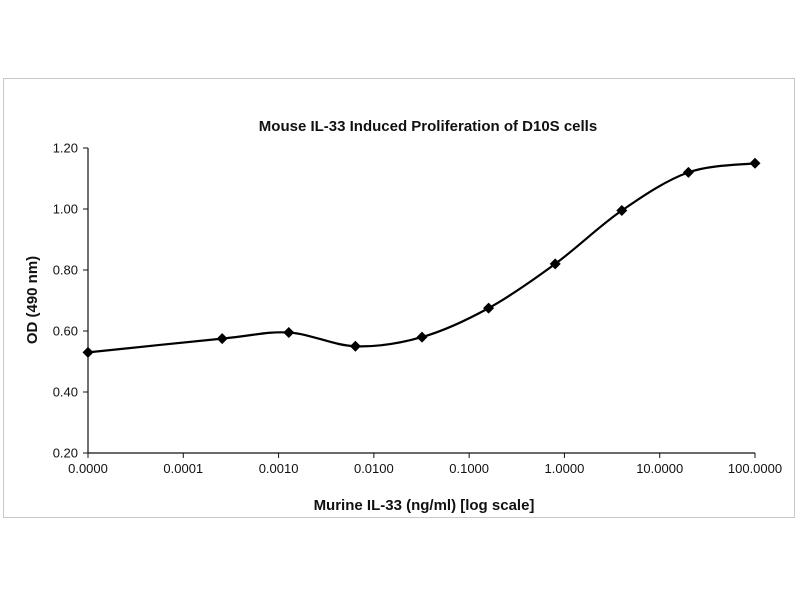 Image resolution: width=800 pixels, height=600 pixels. What do you see at coordinates (469, 468) in the screenshot?
I see `x-tick-label: 0.1000` at bounding box center [469, 468].